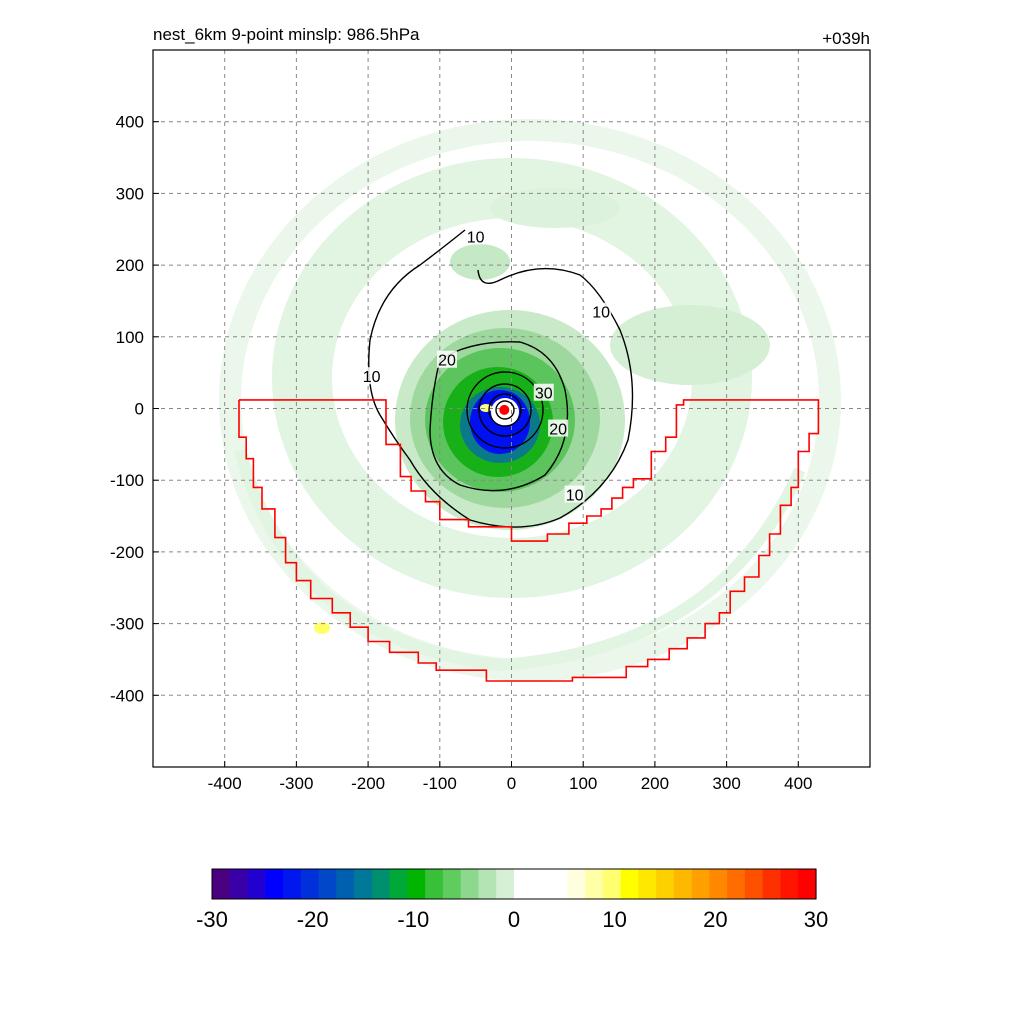 The width and height of the screenshot is (1024, 1024). What do you see at coordinates (225, 783) in the screenshot?
I see `x-tick-label: -400` at bounding box center [225, 783].